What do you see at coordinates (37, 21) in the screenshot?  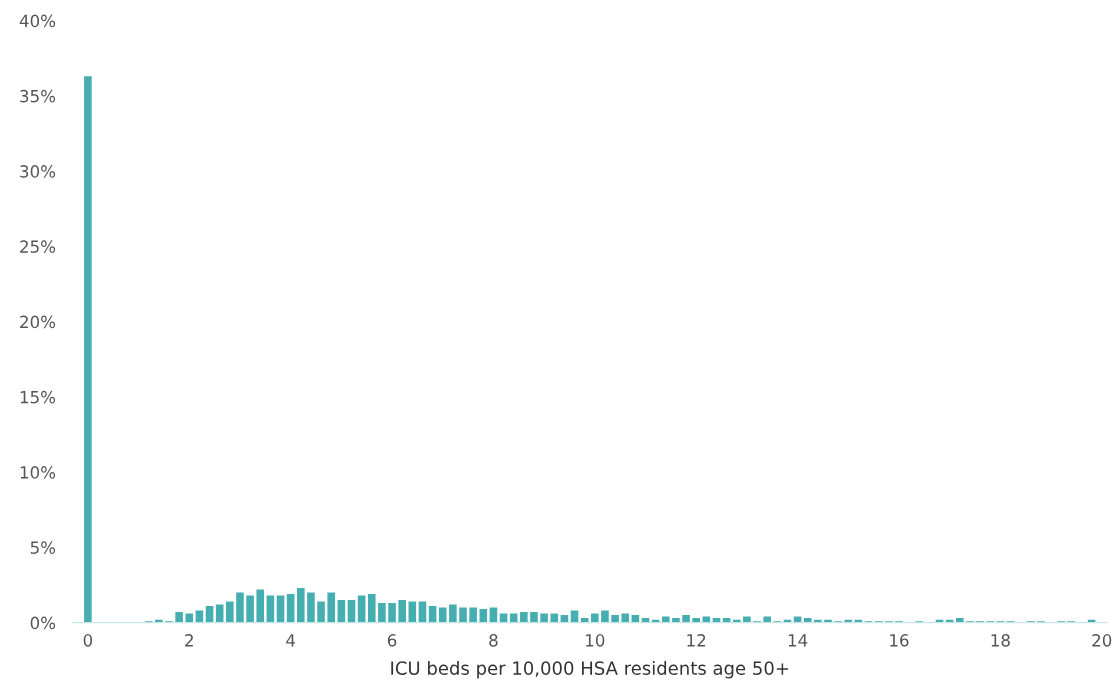 I see `y-tick-label: 40%` at bounding box center [37, 21].